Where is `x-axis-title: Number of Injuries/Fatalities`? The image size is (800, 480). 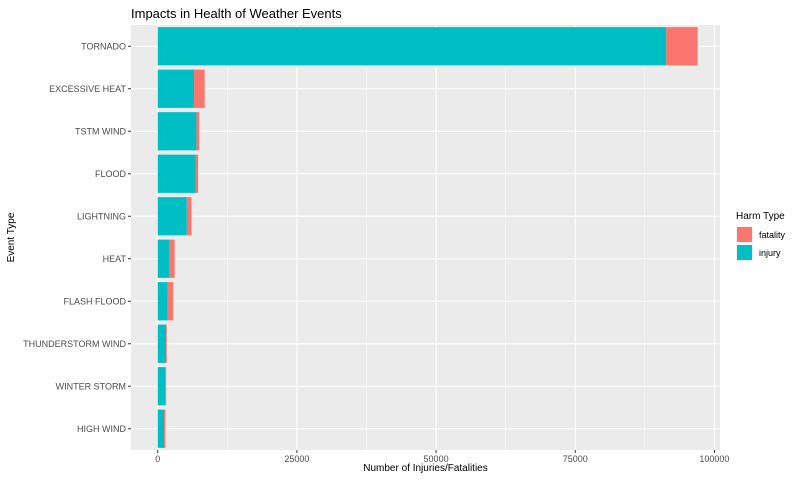 x-axis-title: Number of Injuries/Fatalities is located at coordinates (425, 468).